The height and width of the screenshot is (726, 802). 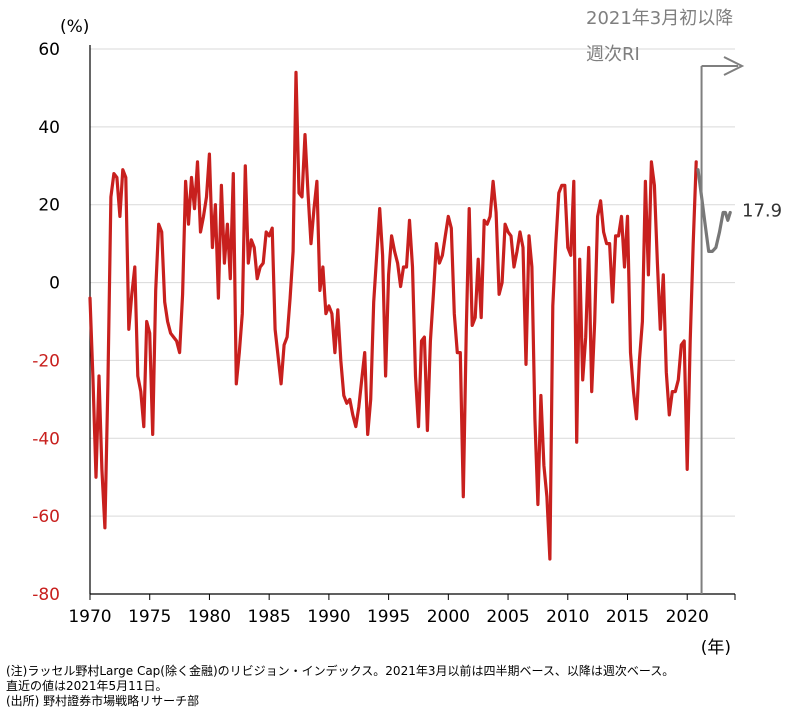 I want to click on x-tick-label: 2005, so click(x=507, y=617).